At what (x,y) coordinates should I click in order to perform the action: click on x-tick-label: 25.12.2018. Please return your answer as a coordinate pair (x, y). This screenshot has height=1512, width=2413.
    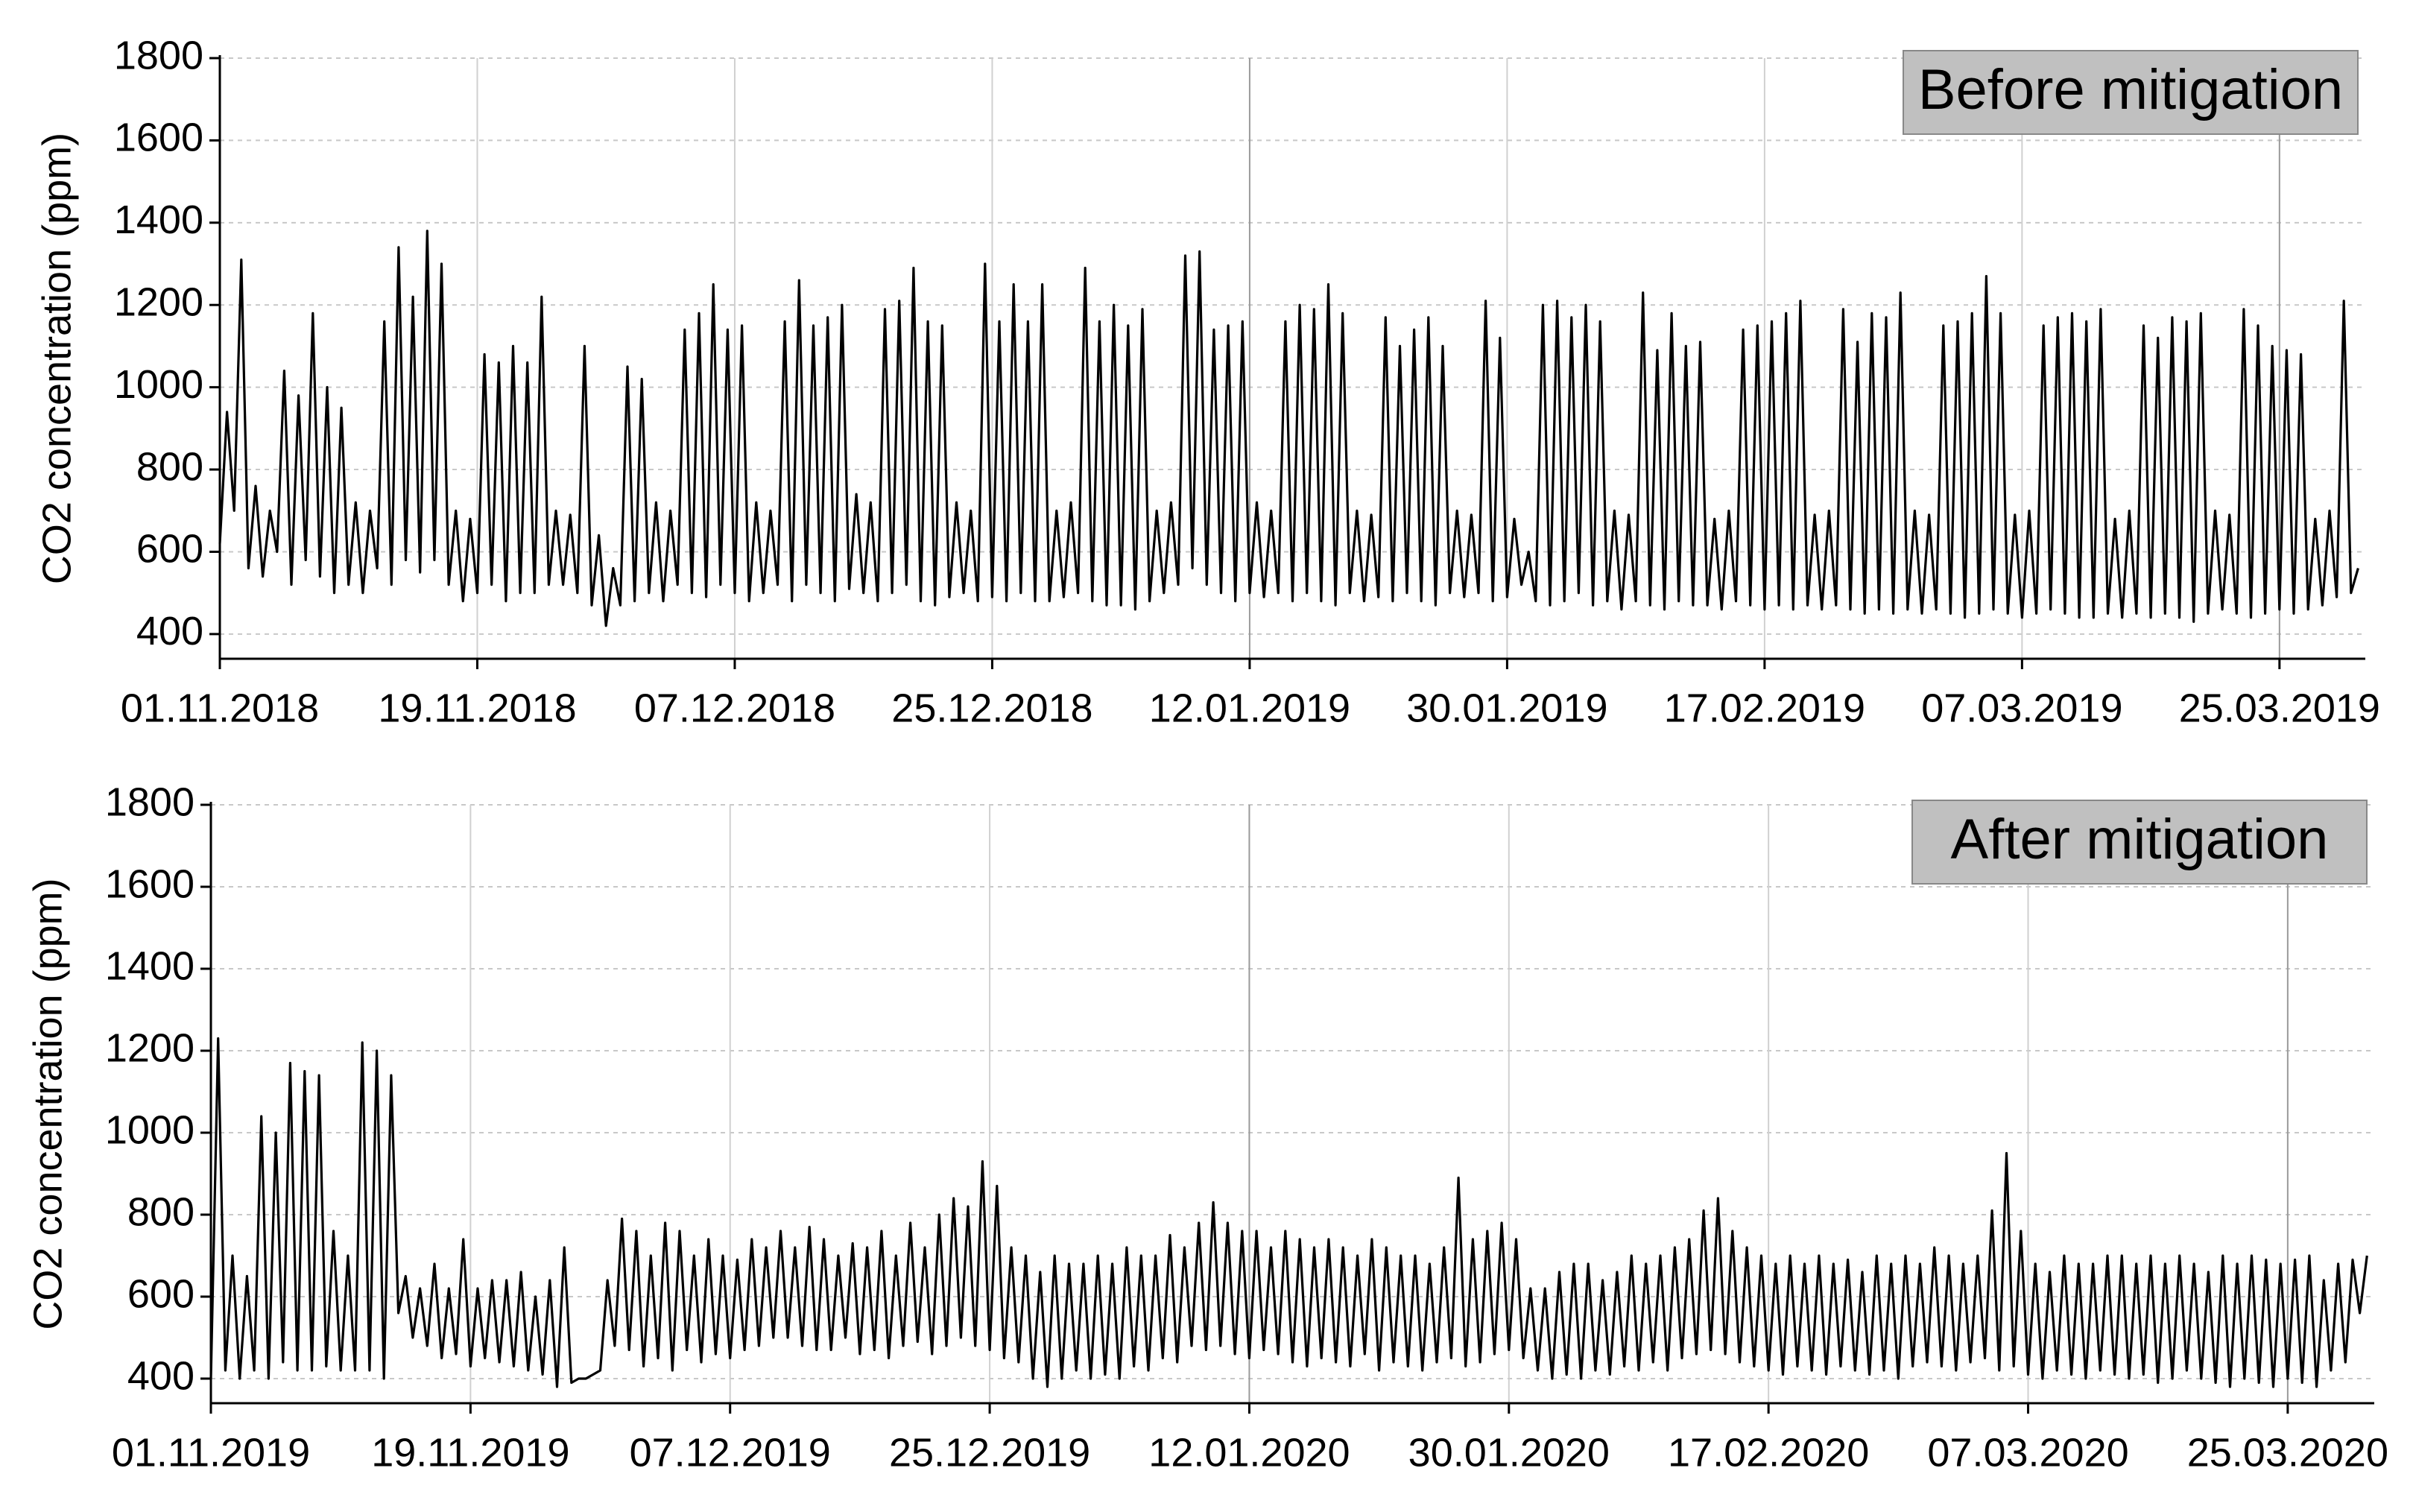
    Looking at the image, I should click on (991, 708).